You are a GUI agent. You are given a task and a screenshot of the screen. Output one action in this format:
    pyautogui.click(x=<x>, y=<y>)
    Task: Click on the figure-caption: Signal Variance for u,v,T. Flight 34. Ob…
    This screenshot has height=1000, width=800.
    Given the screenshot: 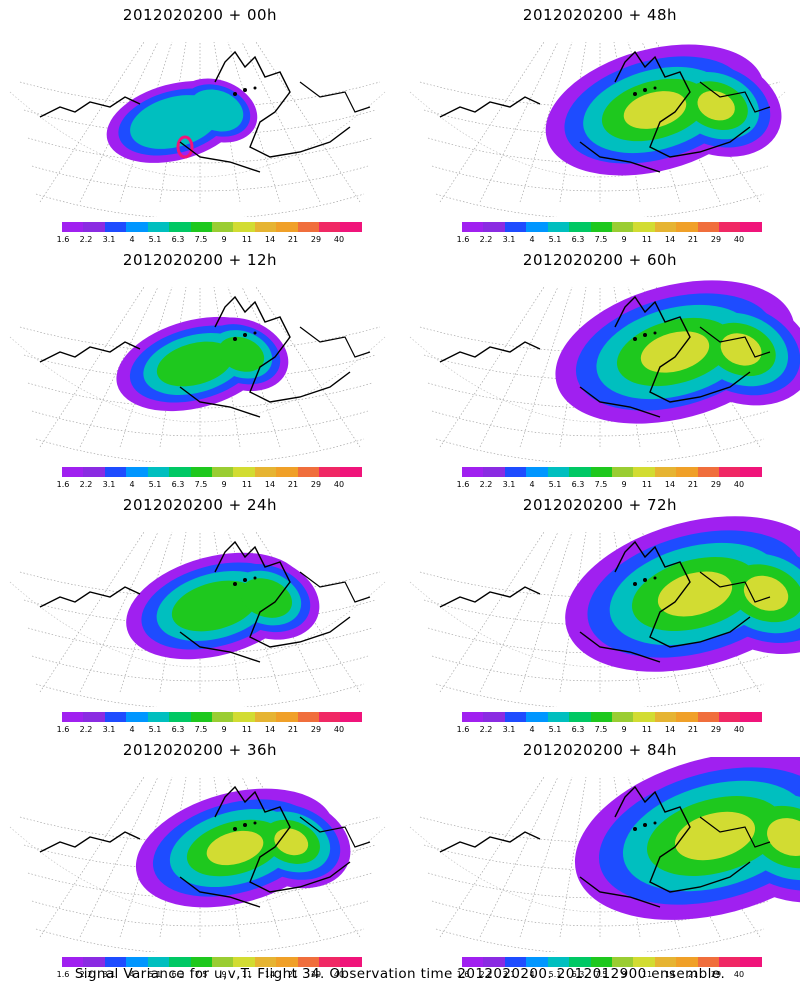 What is the action you would take?
    pyautogui.click(x=400, y=974)
    